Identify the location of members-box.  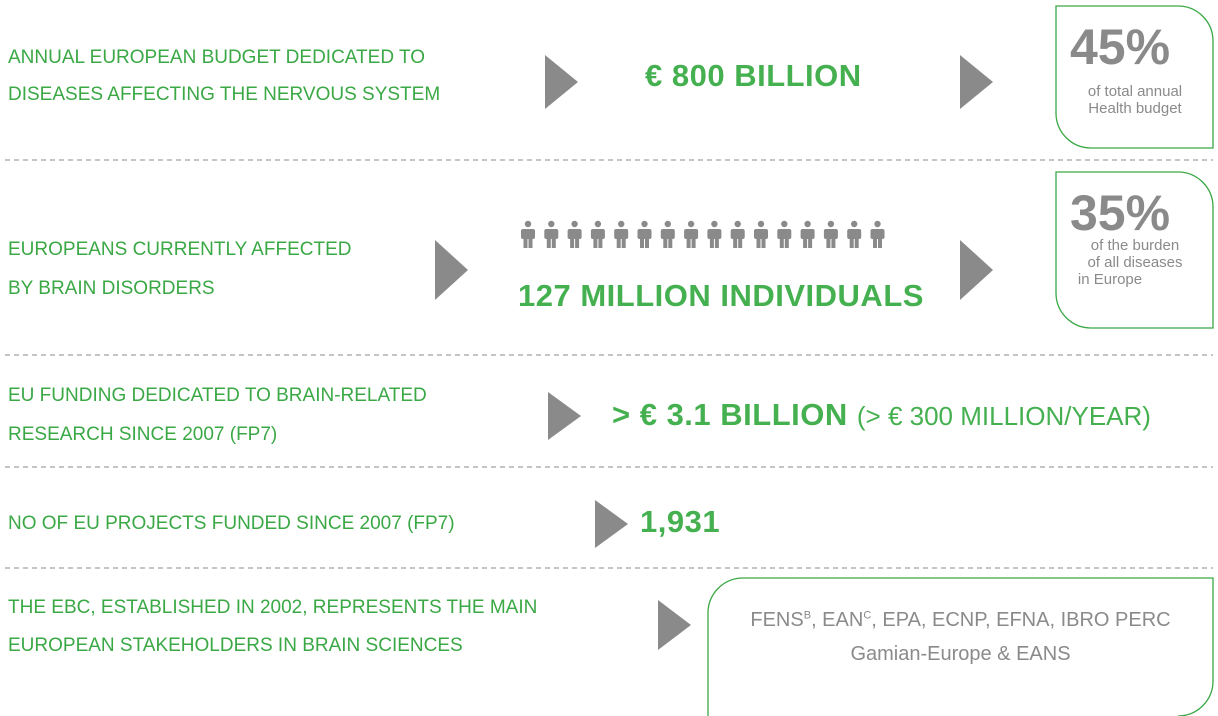
(960, 646).